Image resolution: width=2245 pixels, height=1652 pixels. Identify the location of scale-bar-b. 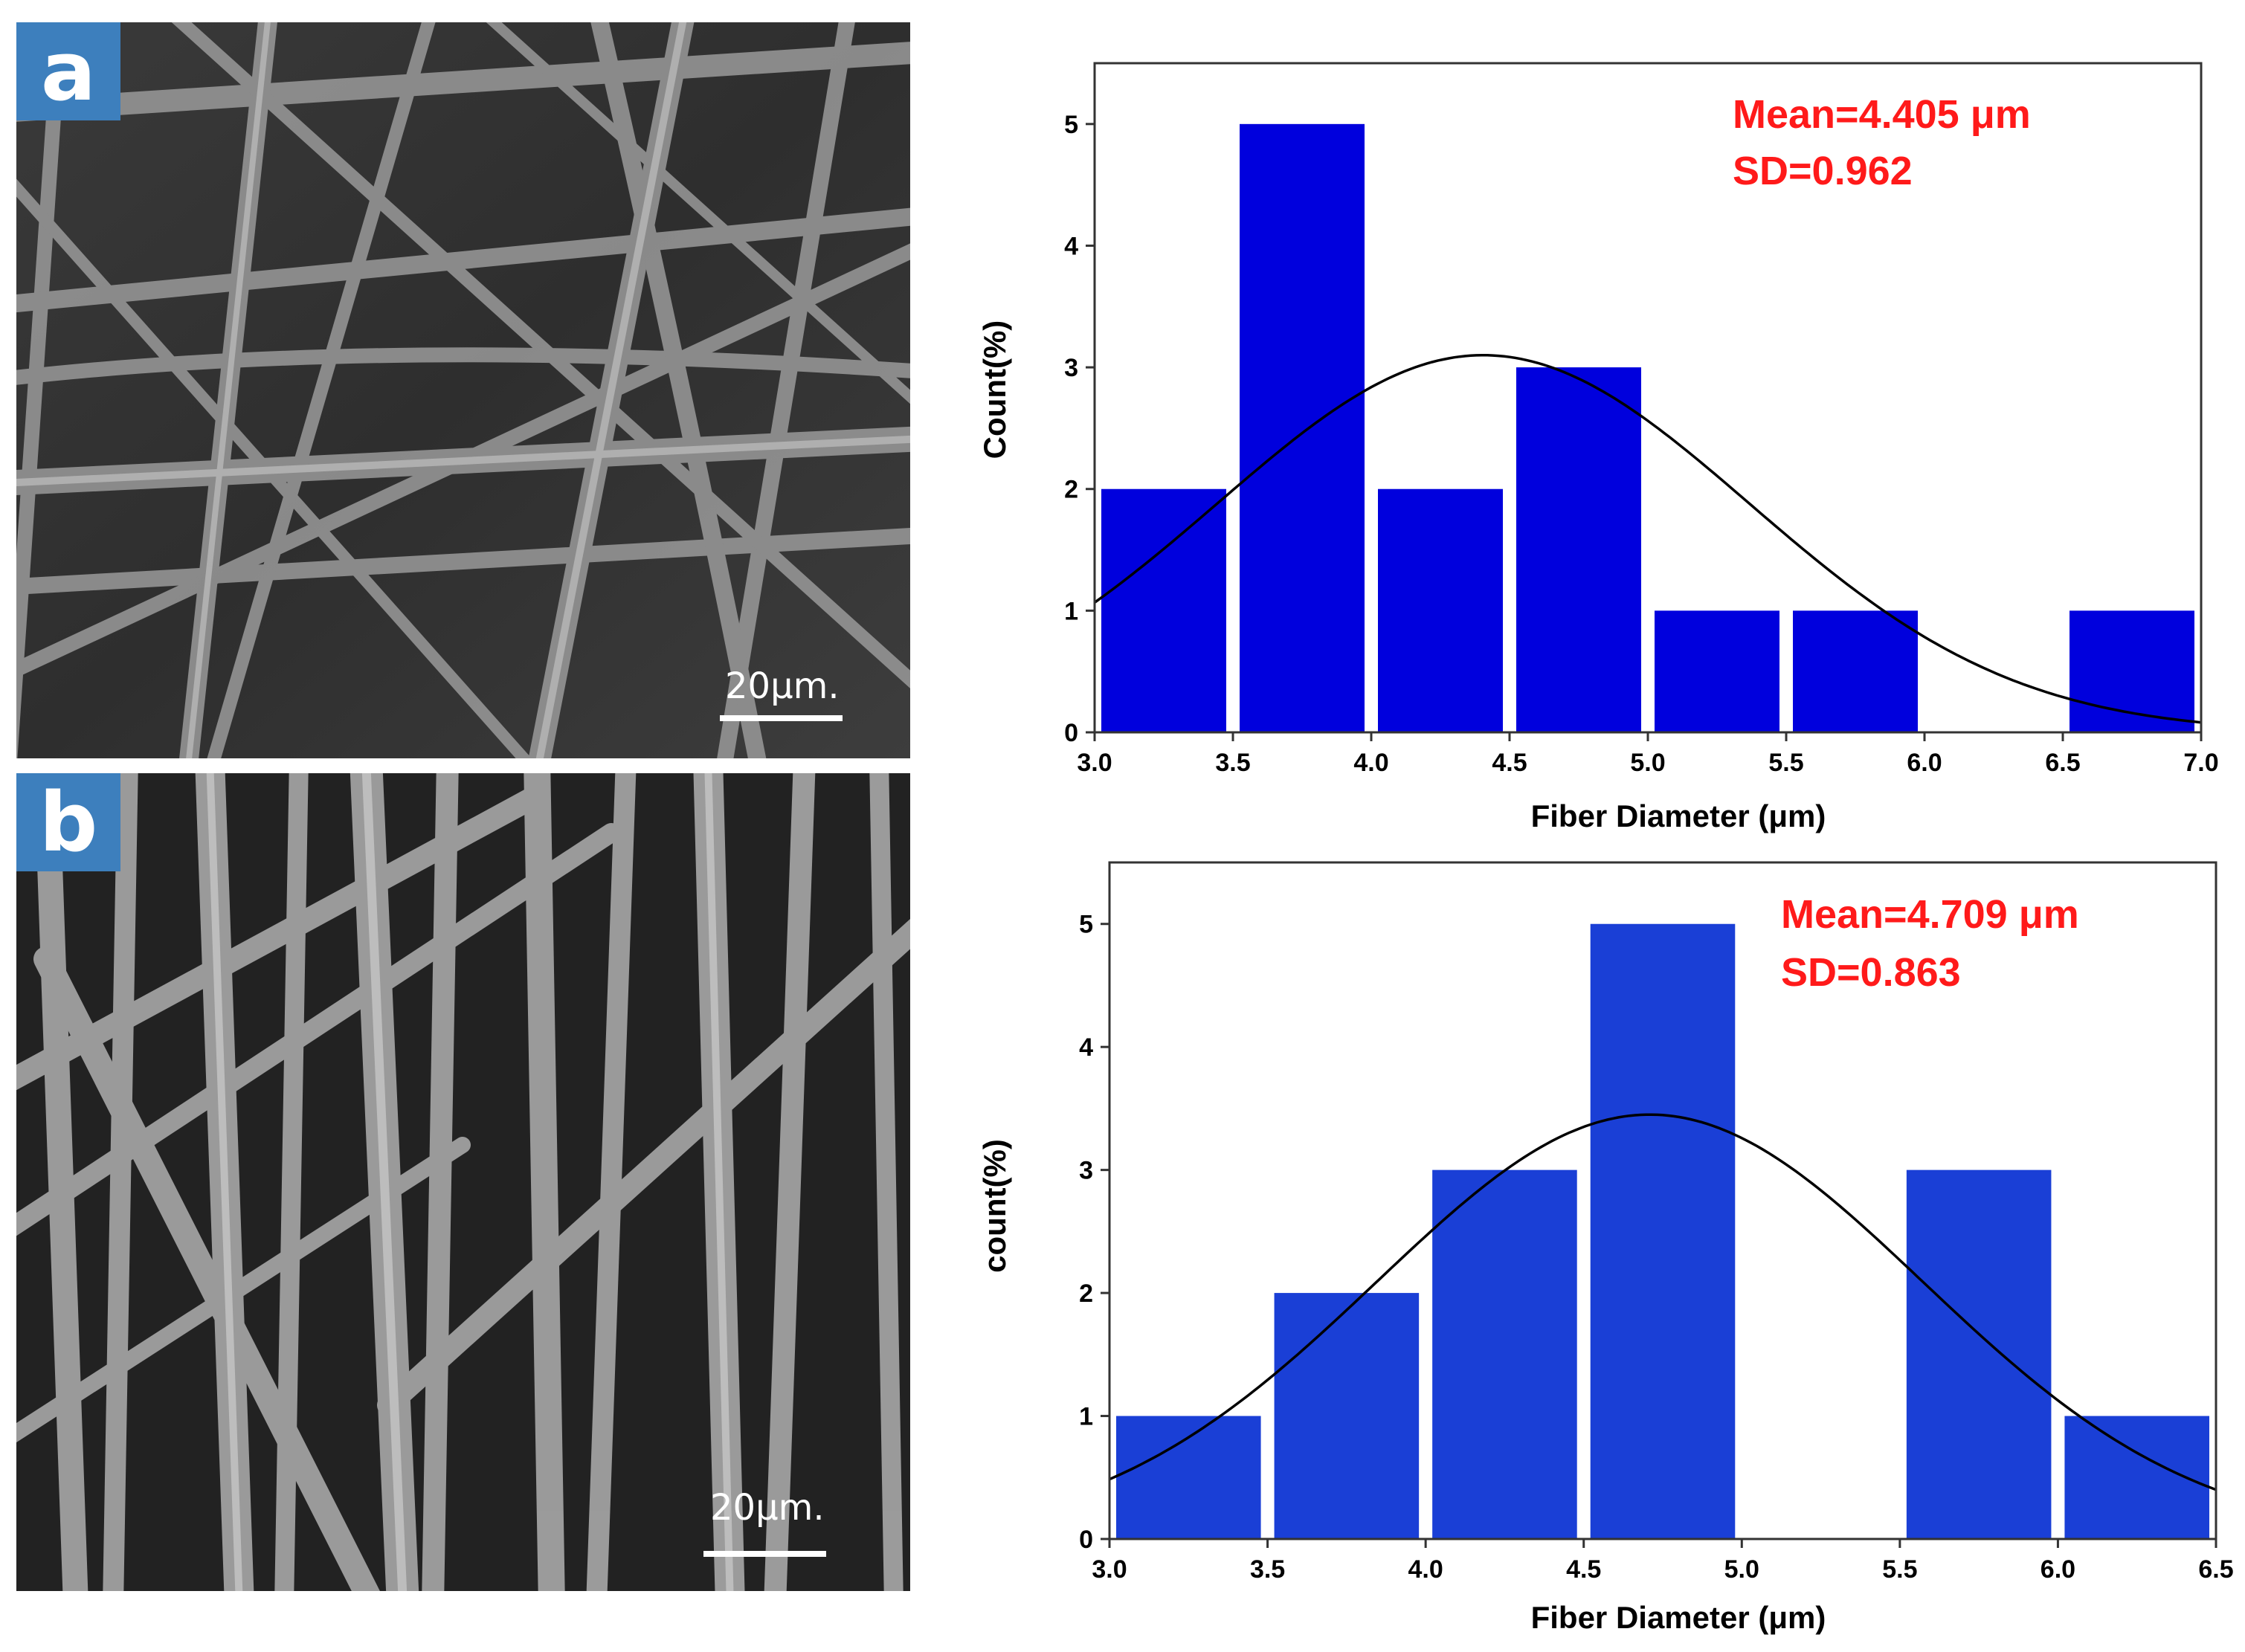
(765, 1554).